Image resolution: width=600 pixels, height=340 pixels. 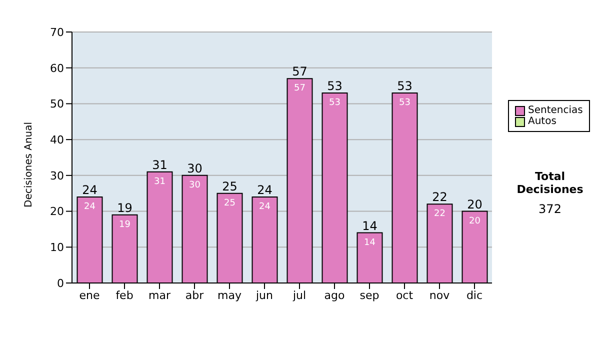 What do you see at coordinates (474, 295) in the screenshot?
I see `x-tick-label: dic` at bounding box center [474, 295].